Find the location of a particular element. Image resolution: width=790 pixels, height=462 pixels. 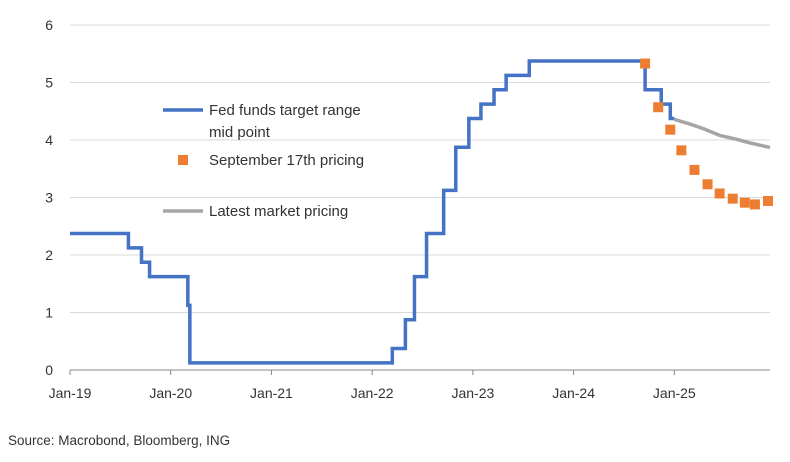

legend-swatch-sept-pricing is located at coordinates (183, 160).